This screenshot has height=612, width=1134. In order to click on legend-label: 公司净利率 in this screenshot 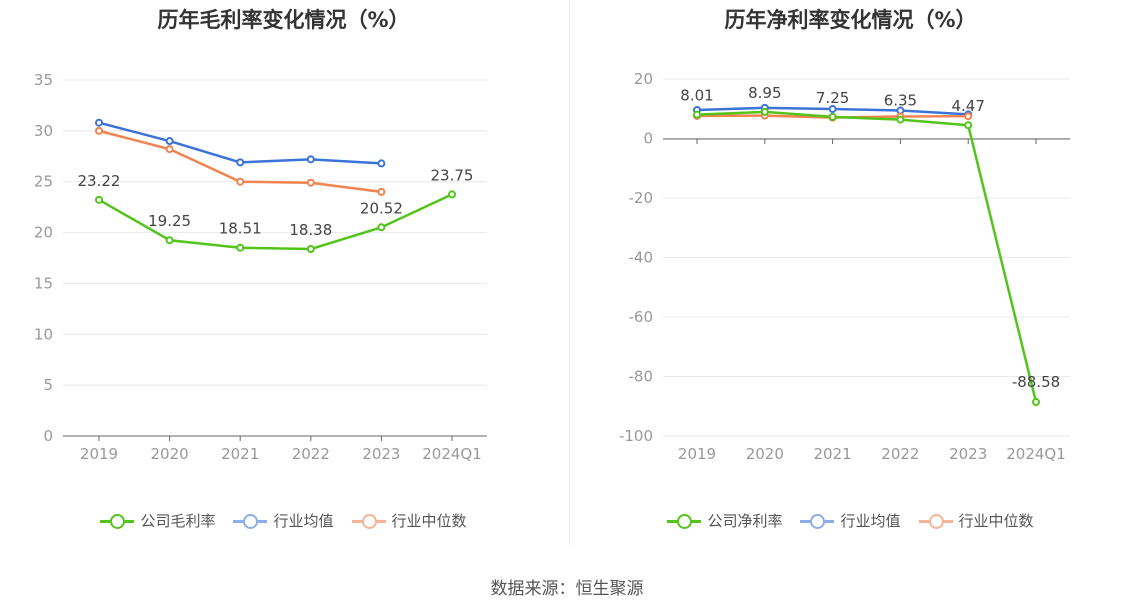, I will do `click(745, 521)`.